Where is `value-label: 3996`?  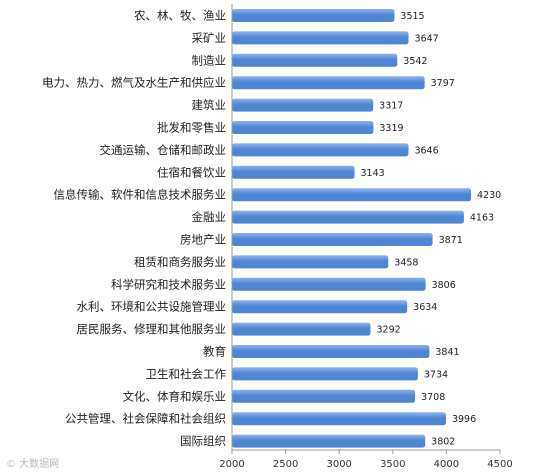
value-label: 3996 is located at coordinates (464, 419).